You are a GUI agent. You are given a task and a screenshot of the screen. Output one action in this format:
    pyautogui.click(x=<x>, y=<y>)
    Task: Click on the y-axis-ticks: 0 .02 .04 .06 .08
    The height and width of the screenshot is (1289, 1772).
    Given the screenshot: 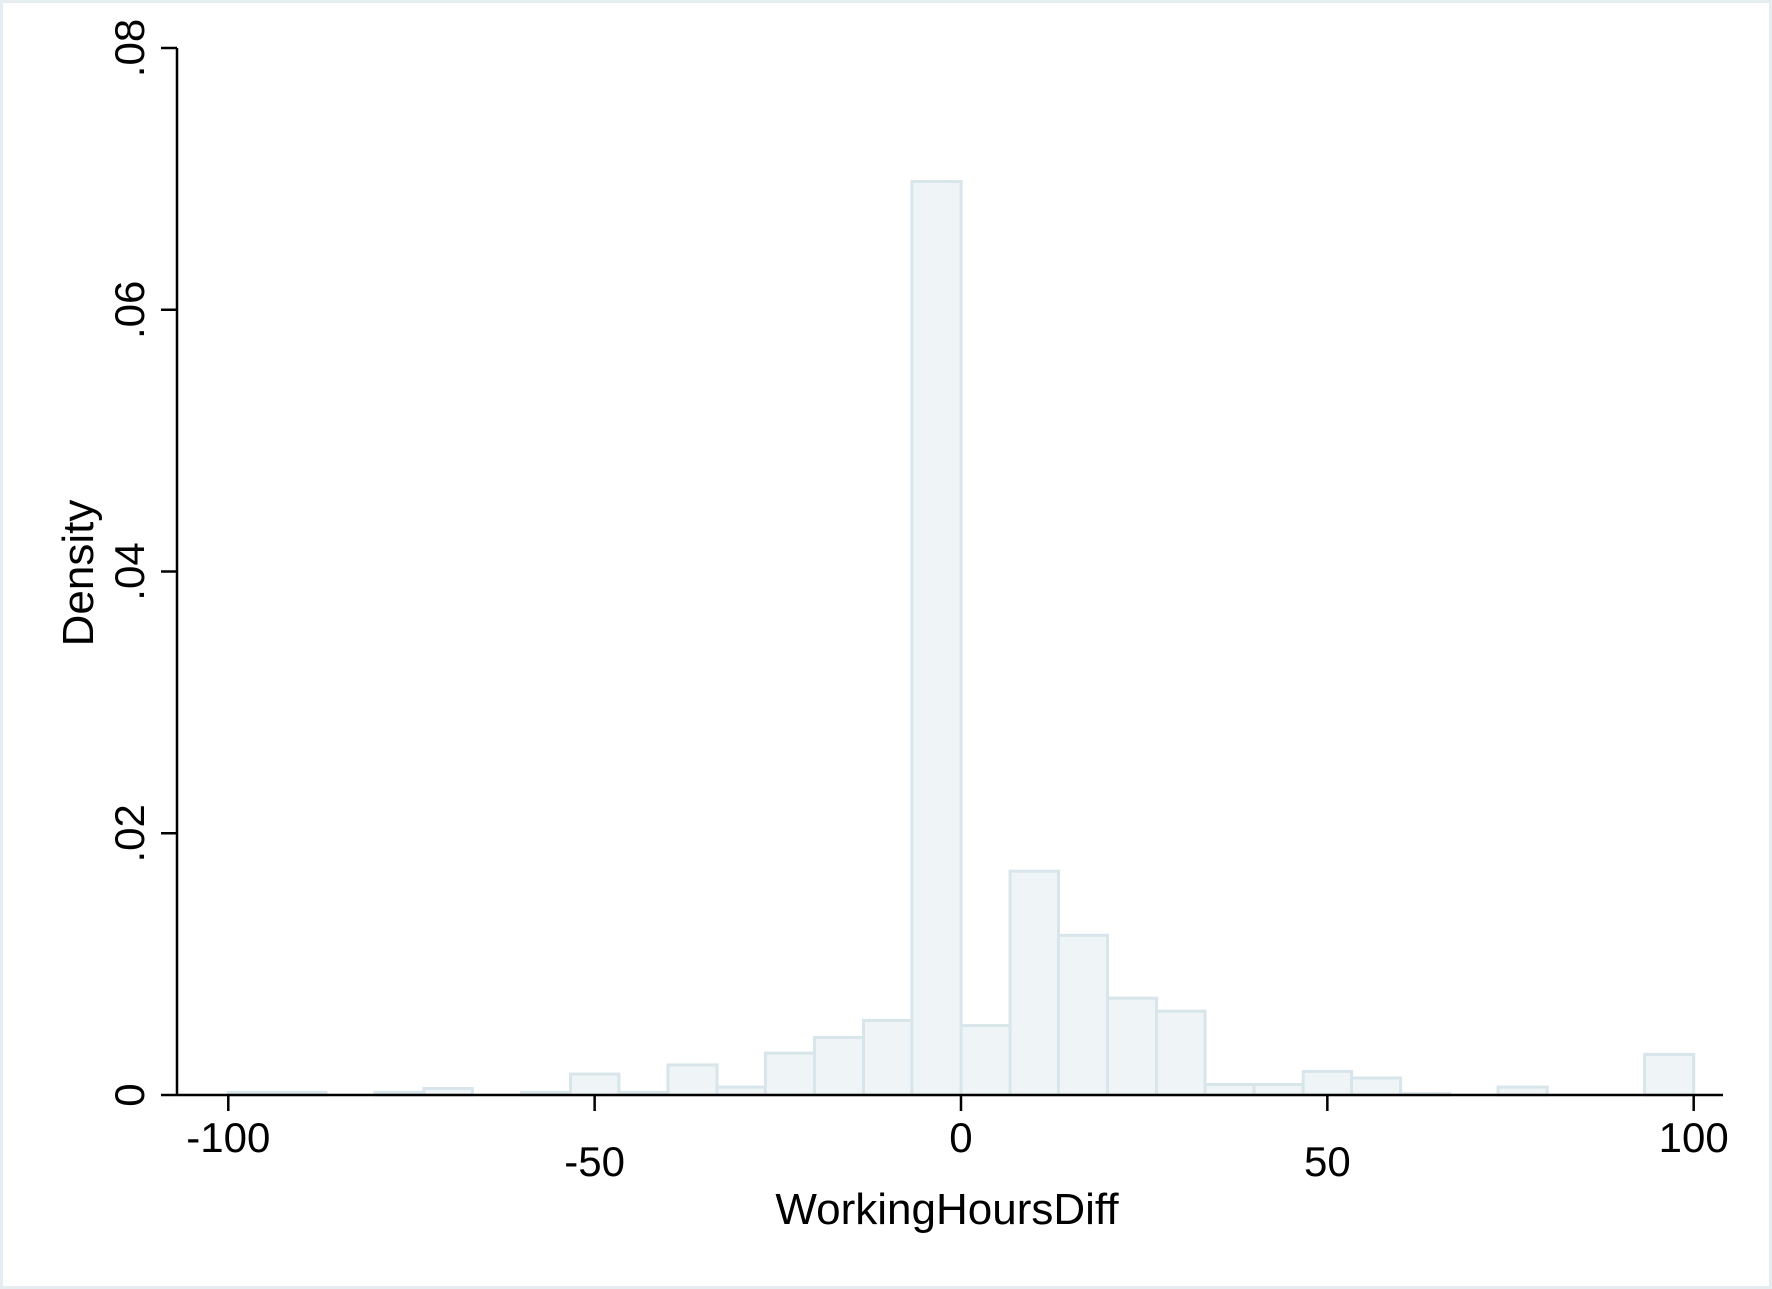 What is the action you would take?
    pyautogui.click(x=141, y=563)
    